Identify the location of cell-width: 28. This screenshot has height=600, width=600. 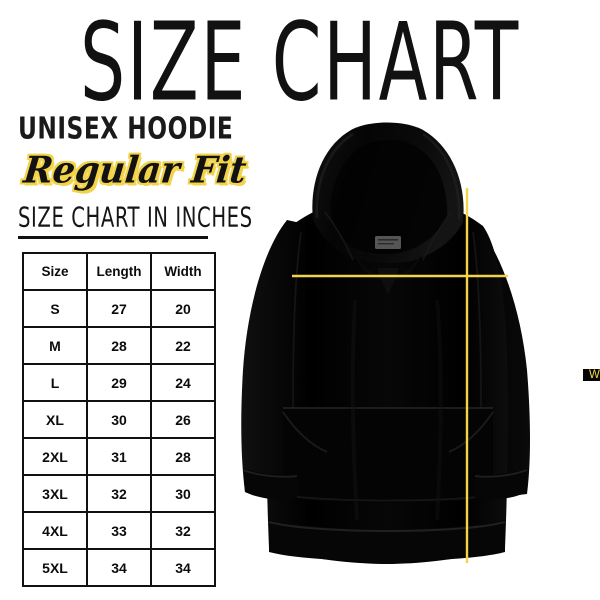
(183, 456).